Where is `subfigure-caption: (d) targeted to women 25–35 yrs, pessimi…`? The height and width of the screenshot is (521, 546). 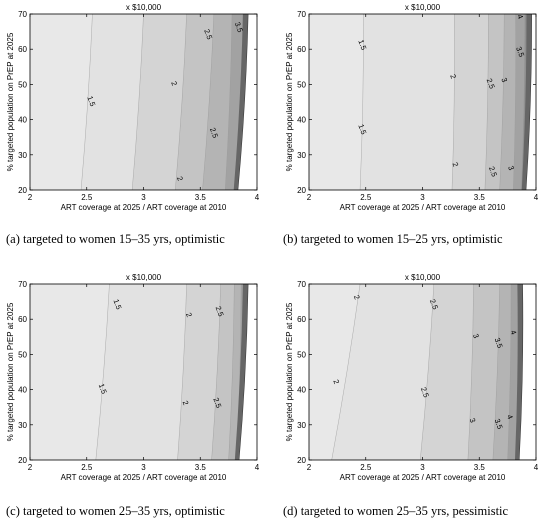 subfigure-caption: (d) targeted to women 25–35 yrs, pessimi… is located at coordinates (396, 511).